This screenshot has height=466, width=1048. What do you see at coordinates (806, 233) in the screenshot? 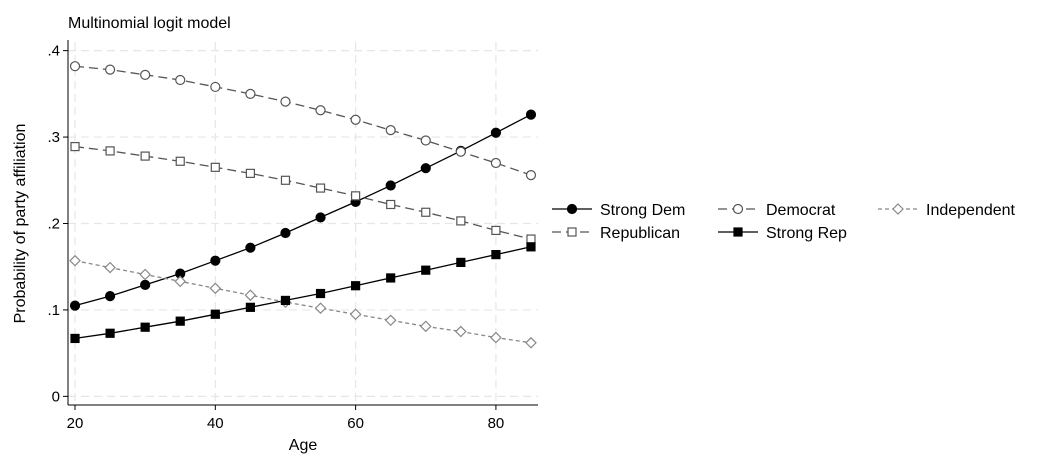
I see `legend-label-strong-rep: Strong Rep` at bounding box center [806, 233].